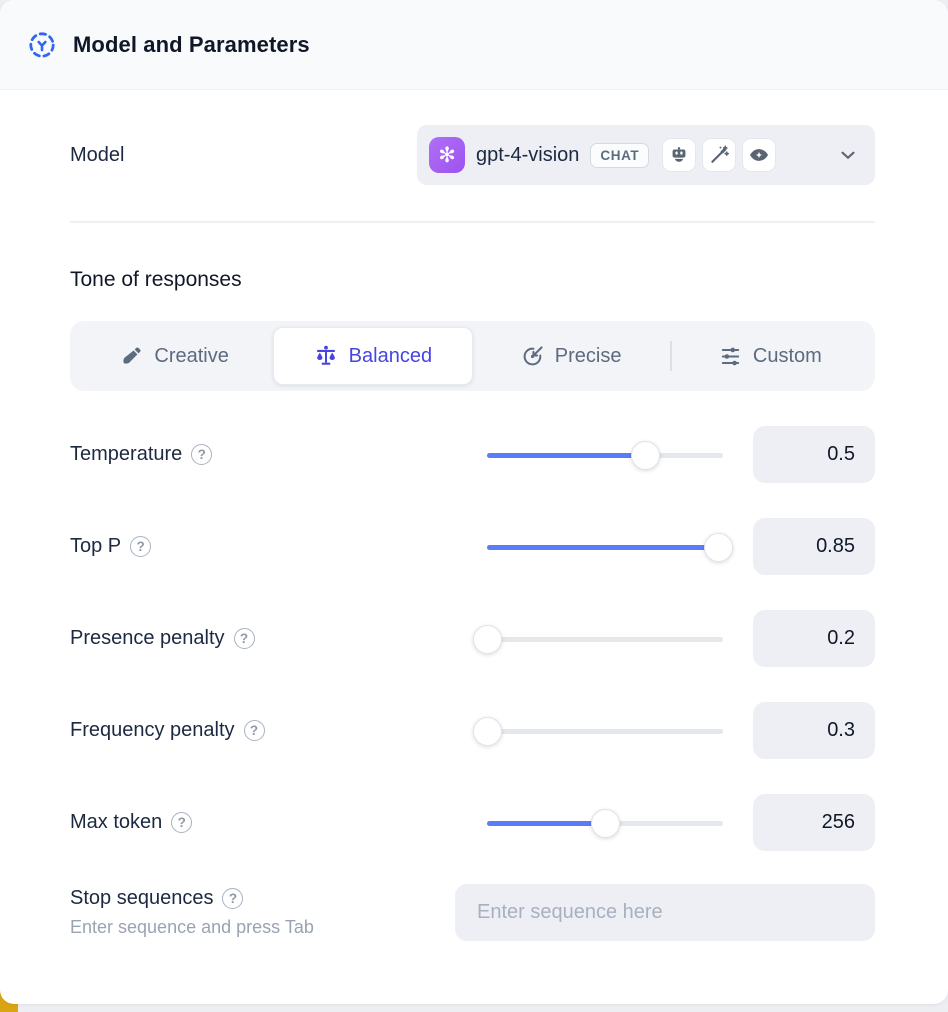 This screenshot has height=1012, width=948. Describe the element at coordinates (191, 44) in the screenshot. I see `panel-title: Model and Parameters` at that location.